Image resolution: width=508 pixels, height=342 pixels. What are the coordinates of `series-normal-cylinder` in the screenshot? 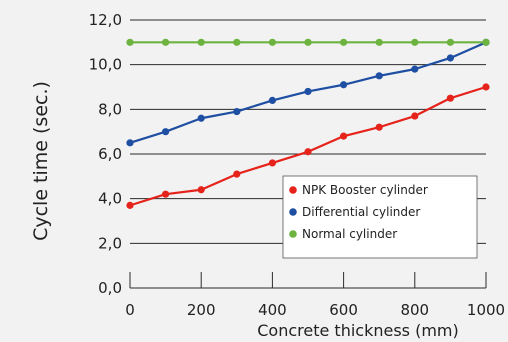 It's located at (308, 42).